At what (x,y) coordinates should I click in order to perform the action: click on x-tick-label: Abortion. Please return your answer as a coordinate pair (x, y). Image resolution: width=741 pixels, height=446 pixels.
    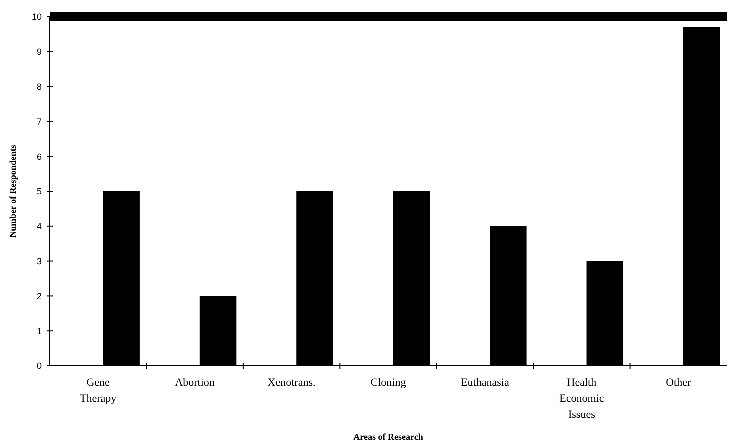
    Looking at the image, I should click on (195, 383).